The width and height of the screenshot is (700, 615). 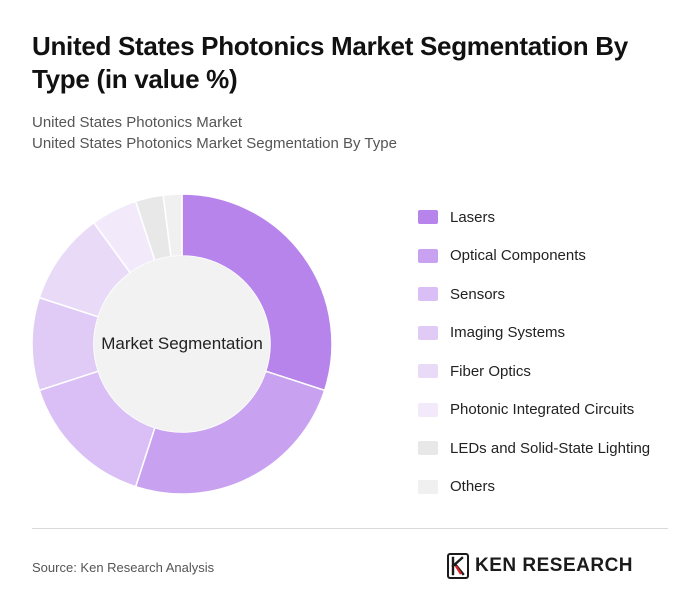 What do you see at coordinates (350, 528) in the screenshot?
I see `footer-divider` at bounding box center [350, 528].